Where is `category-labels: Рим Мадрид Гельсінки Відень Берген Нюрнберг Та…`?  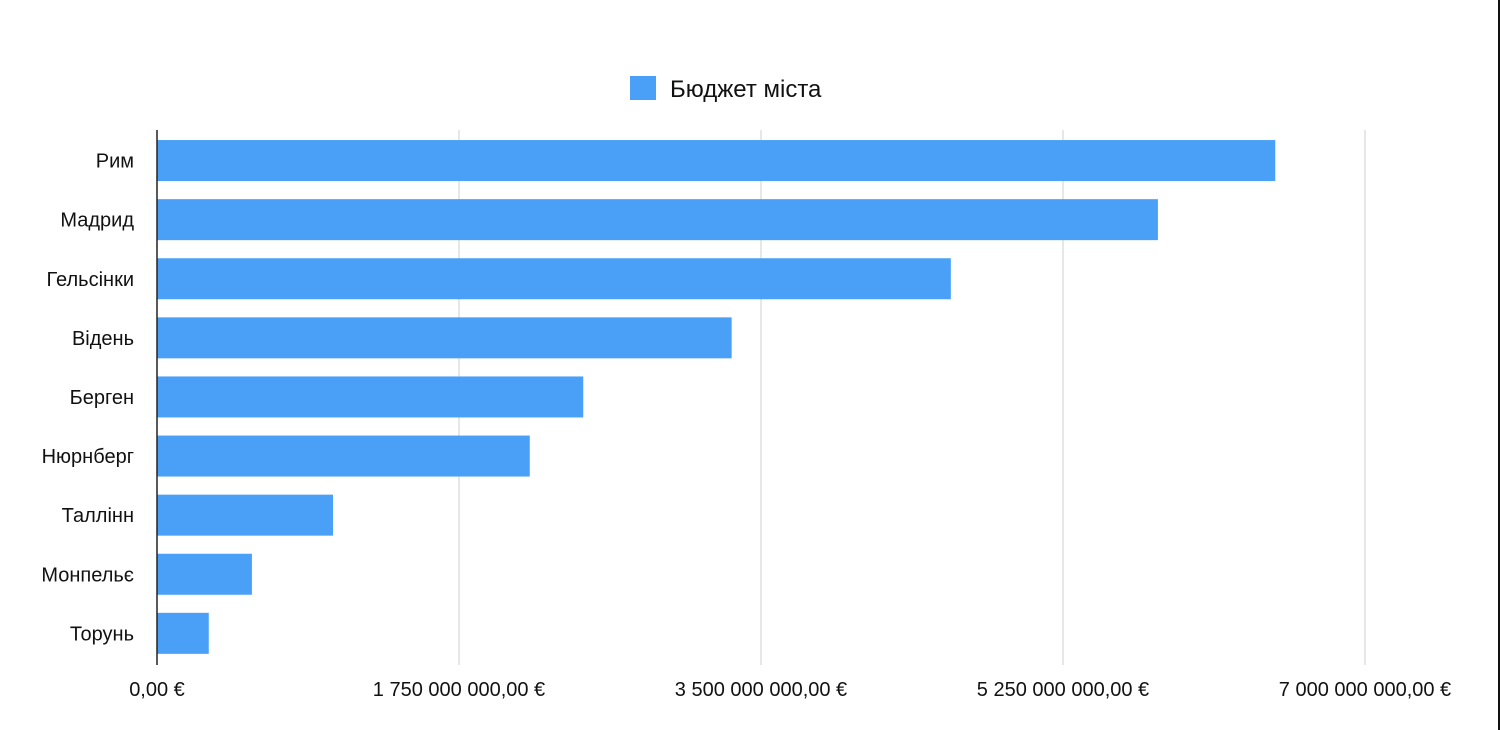 category-labels: Рим Мадрид Гельсінки Відень Берген Нюрнберг Та… is located at coordinates (87, 398).